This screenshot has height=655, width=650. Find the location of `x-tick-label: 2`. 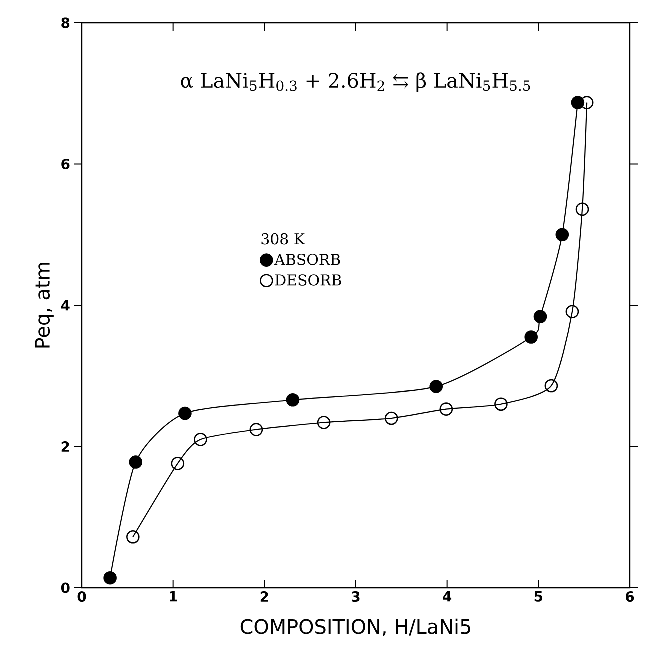

x-tick-label: 2 is located at coordinates (264, 597).